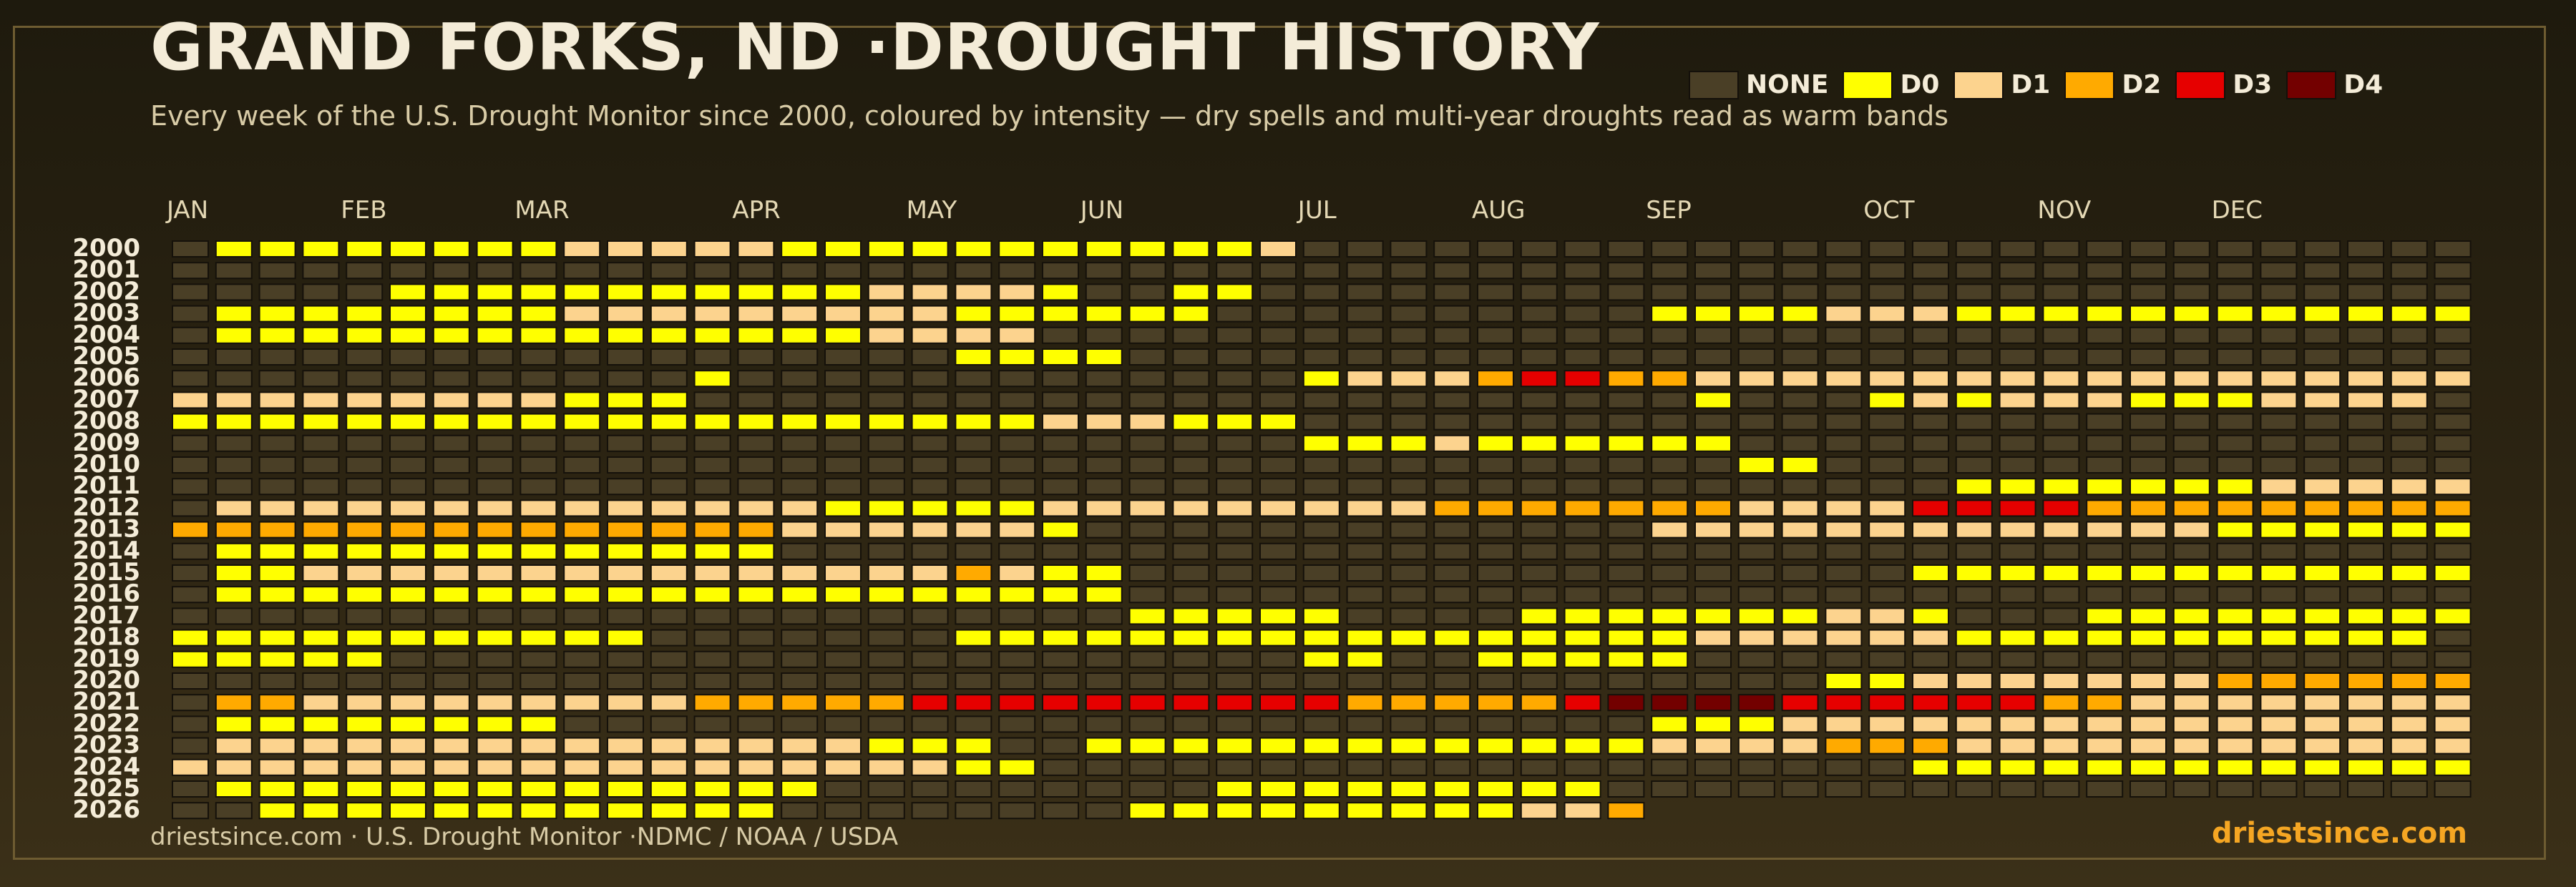 The image size is (2576, 887). What do you see at coordinates (1101, 210) in the screenshot?
I see `month-label-jun: JUN` at bounding box center [1101, 210].